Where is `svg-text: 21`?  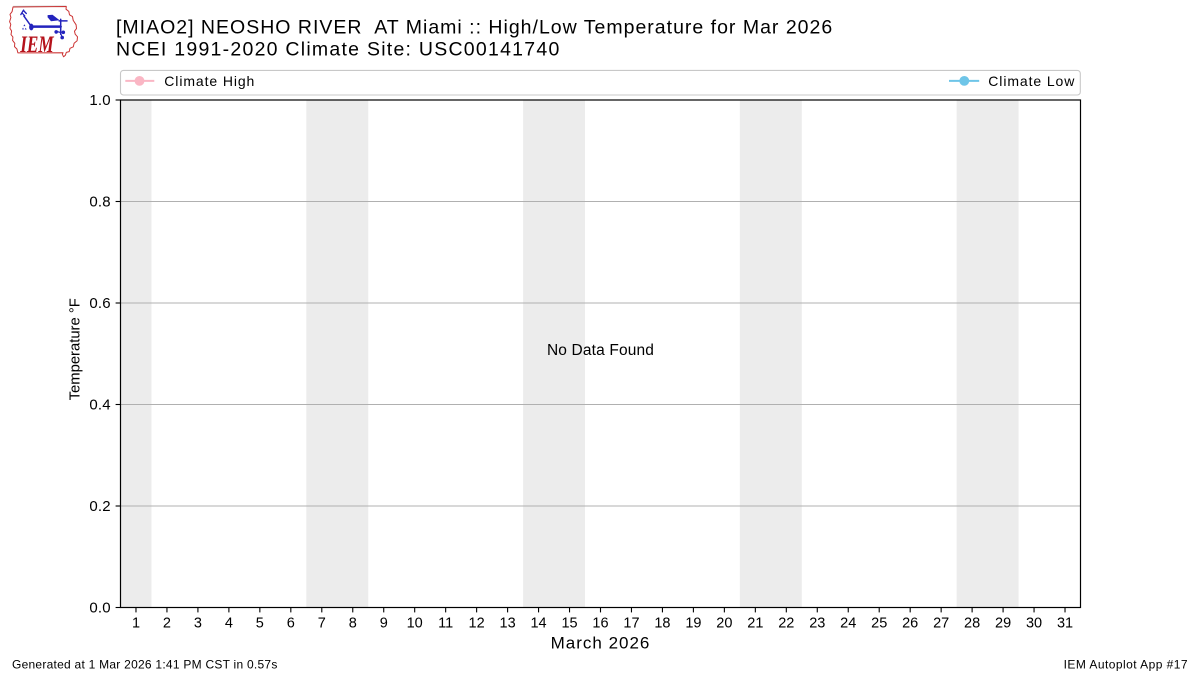 svg-text: 21 is located at coordinates (755, 624).